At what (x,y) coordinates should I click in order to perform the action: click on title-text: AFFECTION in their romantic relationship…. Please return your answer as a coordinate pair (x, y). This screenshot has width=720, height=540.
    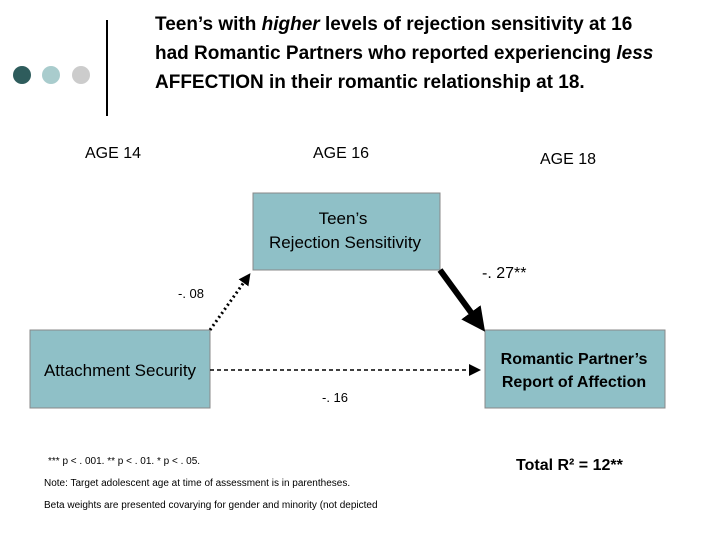
    Looking at the image, I should click on (370, 82).